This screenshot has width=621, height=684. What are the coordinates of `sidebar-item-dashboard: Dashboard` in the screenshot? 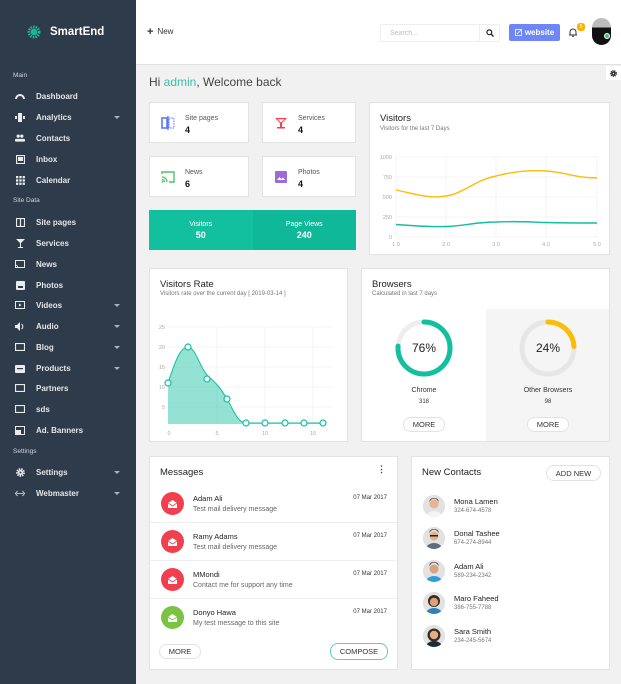 It's located at (68, 96).